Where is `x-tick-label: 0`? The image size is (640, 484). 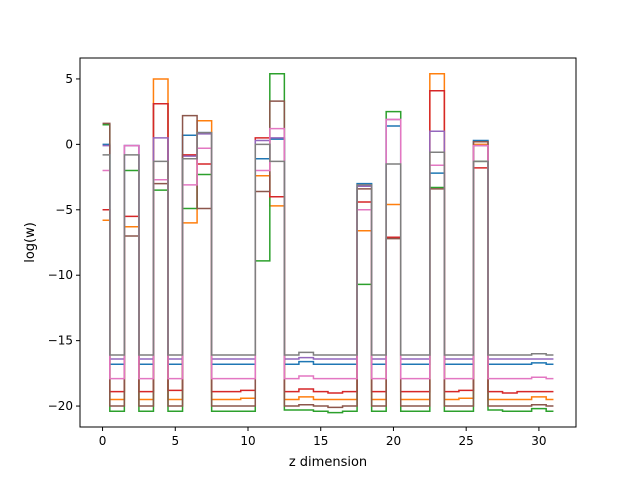
x-tick-label: 0 is located at coordinates (103, 441).